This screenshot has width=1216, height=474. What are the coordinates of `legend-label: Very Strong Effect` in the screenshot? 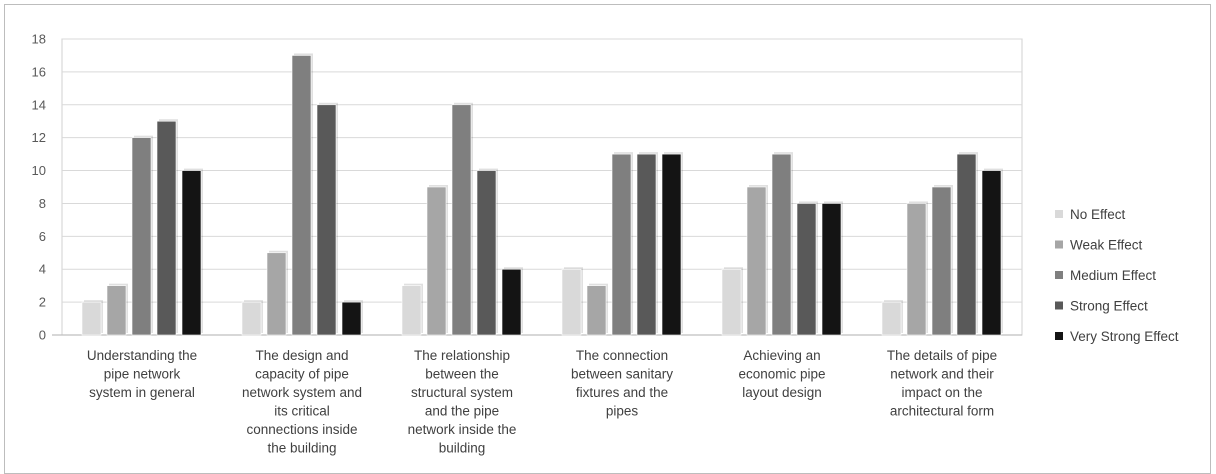 It's located at (1124, 336).